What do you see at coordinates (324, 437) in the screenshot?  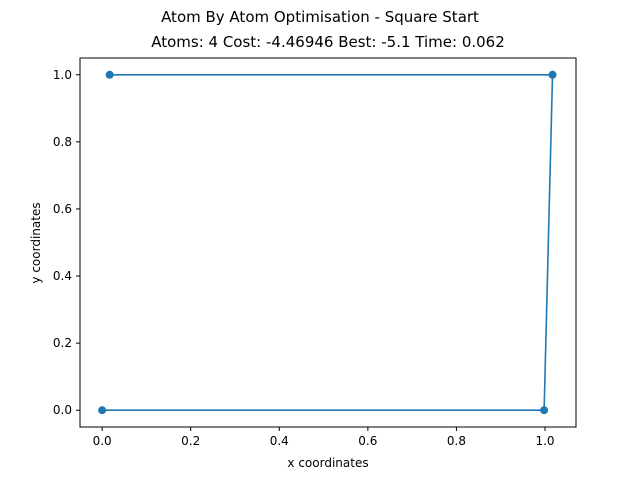 I see `x-axis-ticks: 0.0 0.2 0.4 0.6 0.8 1.0` at bounding box center [324, 437].